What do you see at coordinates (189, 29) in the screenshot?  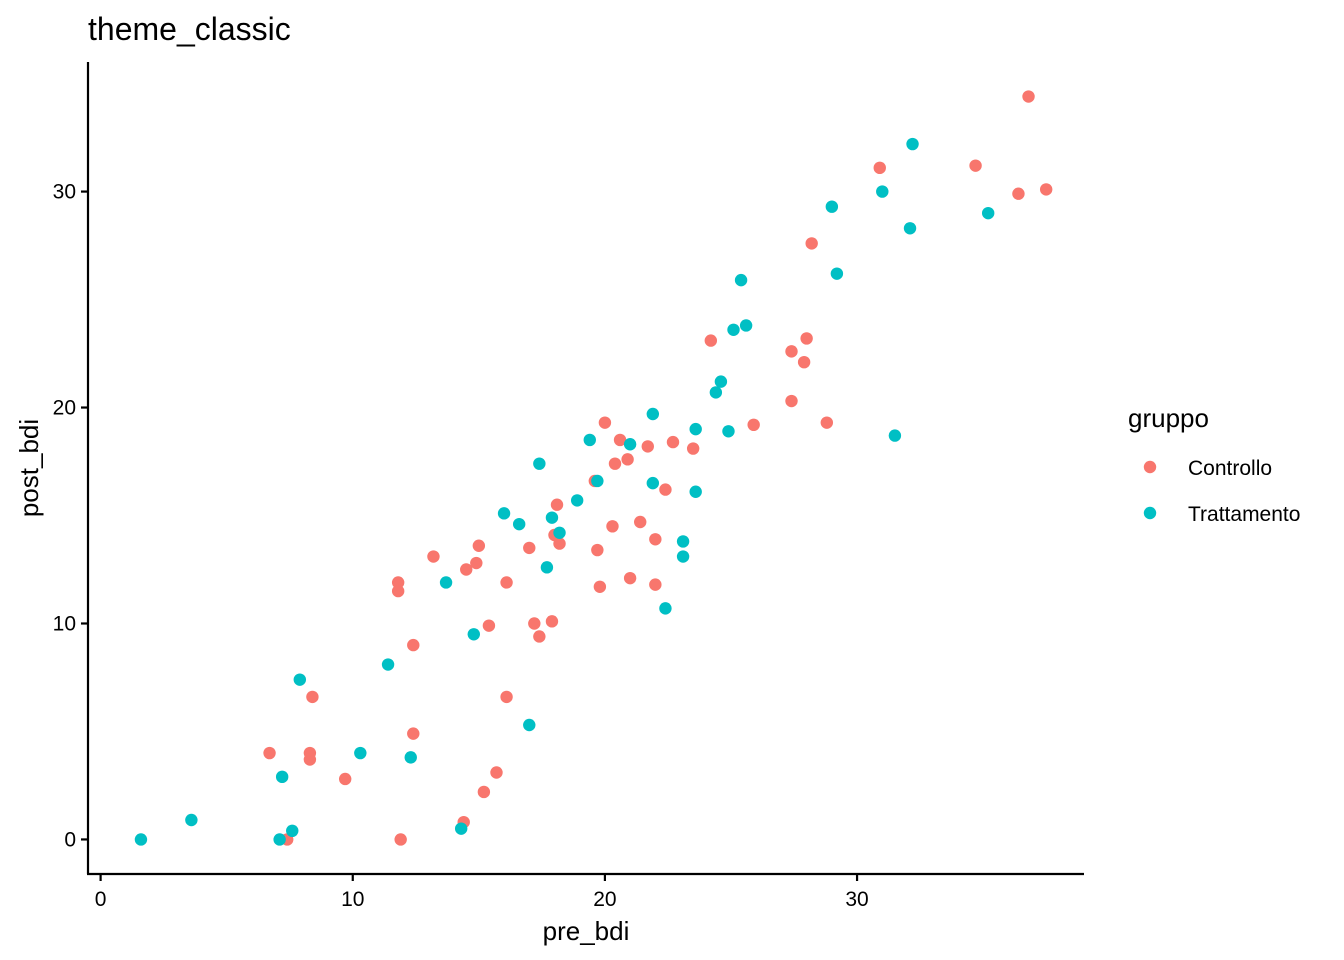 I see `chart-title: theme_classic` at bounding box center [189, 29].